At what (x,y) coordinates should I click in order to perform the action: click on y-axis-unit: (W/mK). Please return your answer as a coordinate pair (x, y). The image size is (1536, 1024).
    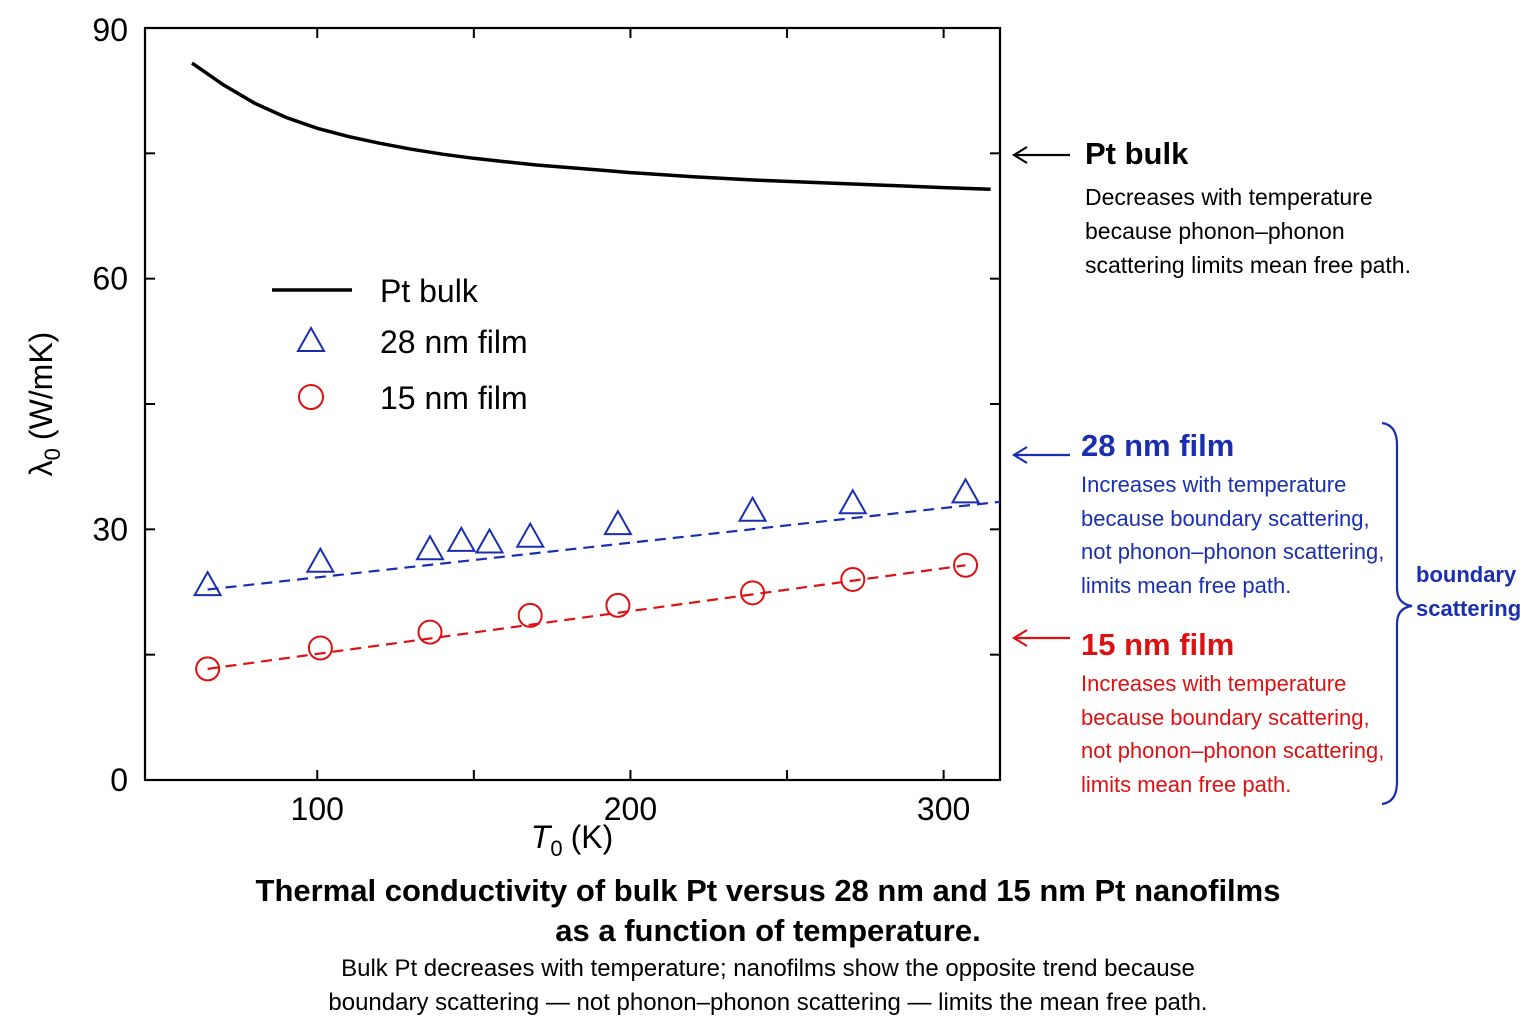
    Looking at the image, I should click on (41, 386).